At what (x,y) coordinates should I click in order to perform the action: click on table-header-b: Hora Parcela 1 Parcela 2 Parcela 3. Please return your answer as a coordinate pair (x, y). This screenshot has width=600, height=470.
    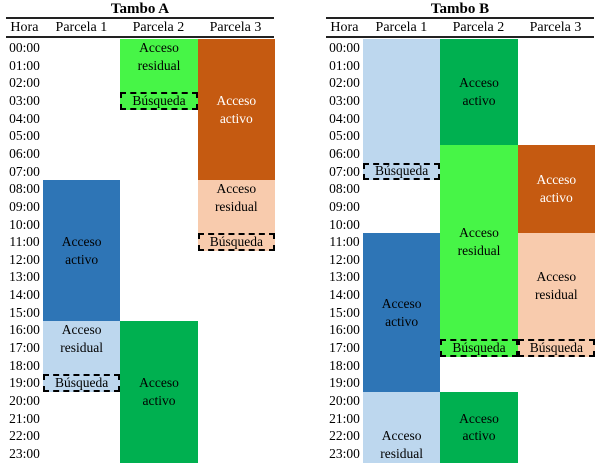
    Looking at the image, I should click on (460, 27).